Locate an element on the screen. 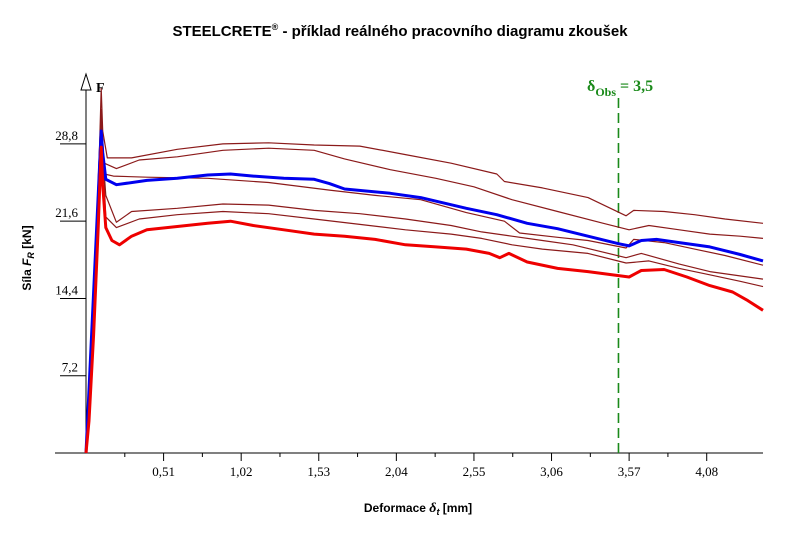 This screenshot has width=800, height=534. y-axis-title-sub: R is located at coordinates (31, 255).